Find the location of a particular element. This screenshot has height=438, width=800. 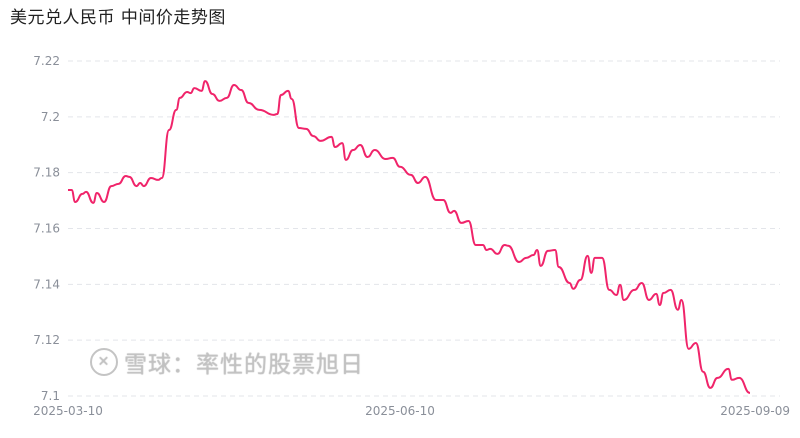

y-tick-label: 7.18 is located at coordinates (46, 173).